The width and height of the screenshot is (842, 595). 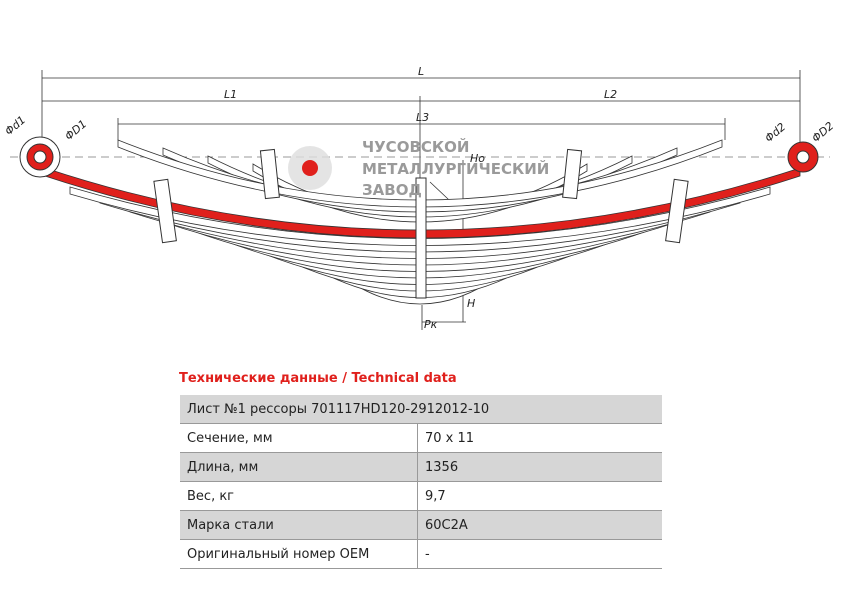 What do you see at coordinates (299, 438) in the screenshot?
I see `table-cell: Сечение, мм` at bounding box center [299, 438].